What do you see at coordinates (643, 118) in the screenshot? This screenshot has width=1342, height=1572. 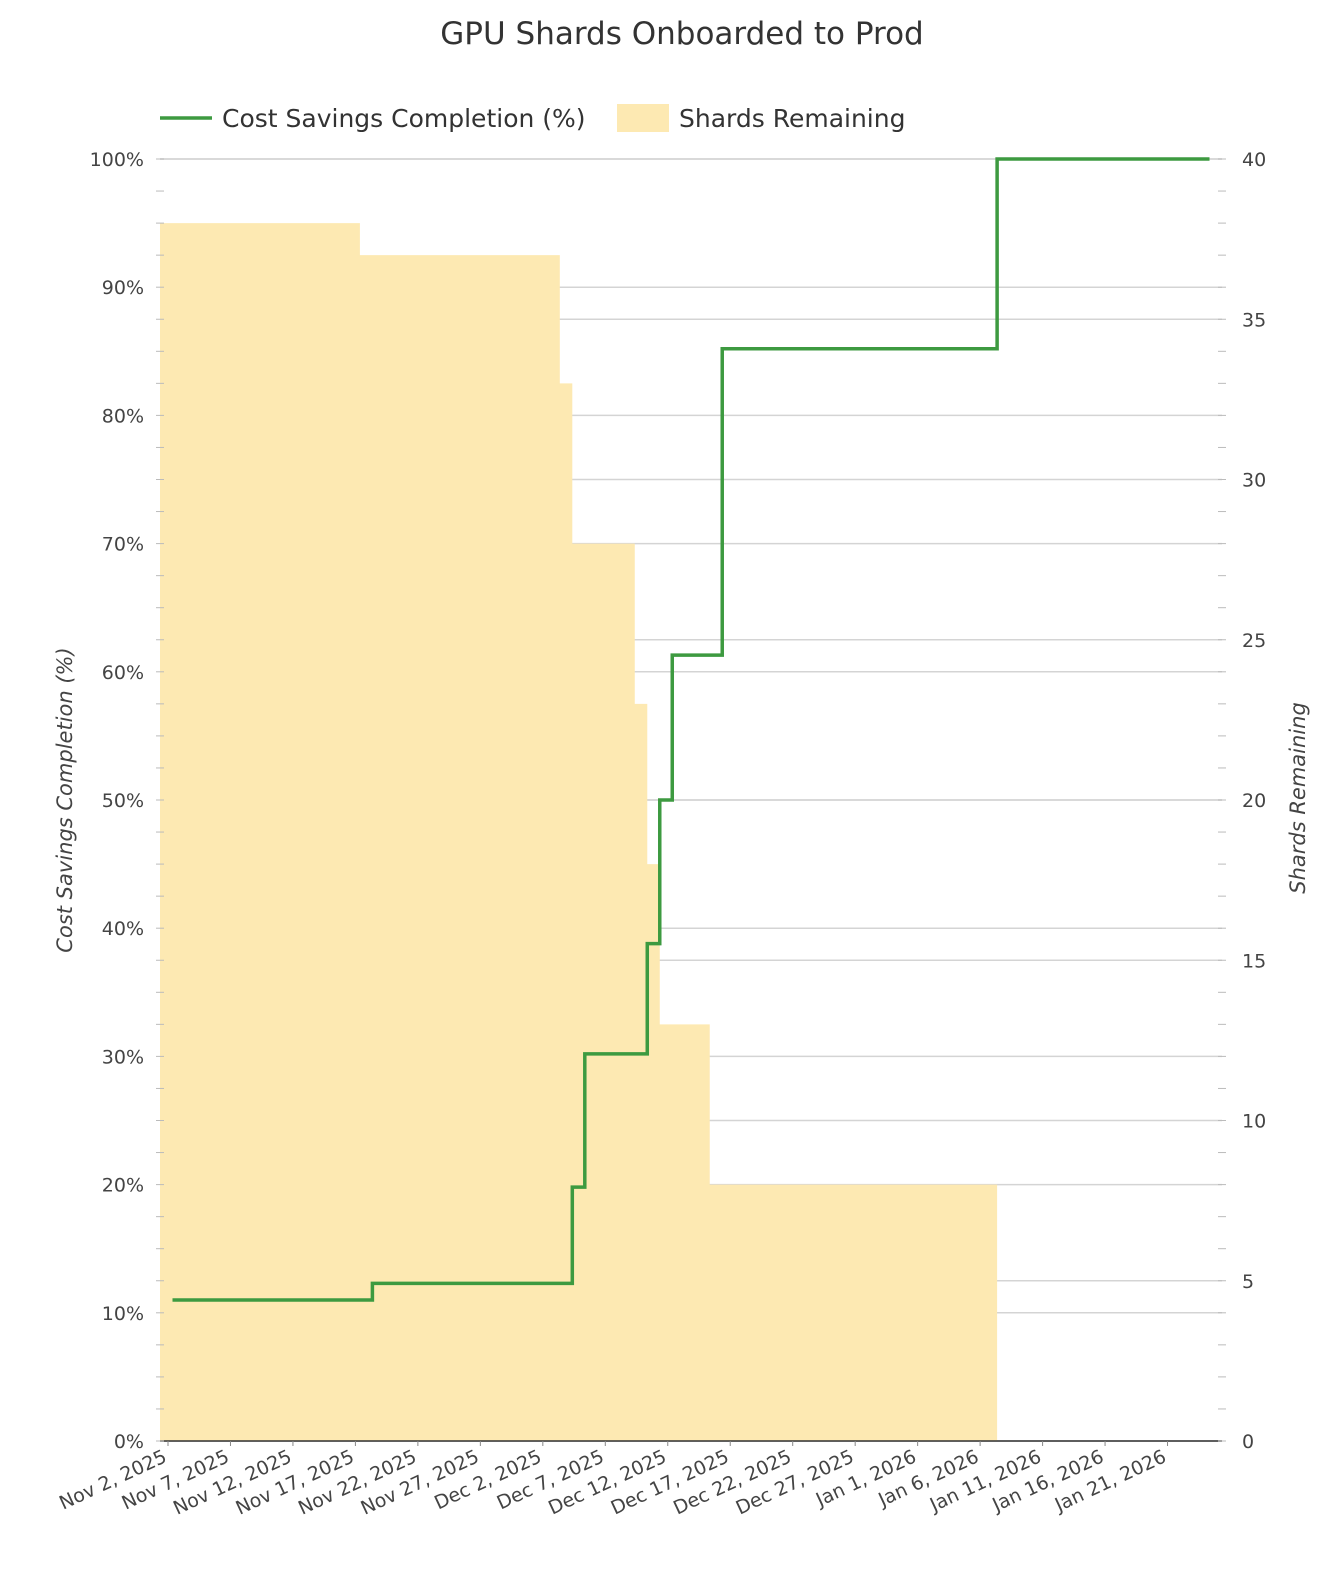 I see `legend-swatch-shards-remaining` at bounding box center [643, 118].